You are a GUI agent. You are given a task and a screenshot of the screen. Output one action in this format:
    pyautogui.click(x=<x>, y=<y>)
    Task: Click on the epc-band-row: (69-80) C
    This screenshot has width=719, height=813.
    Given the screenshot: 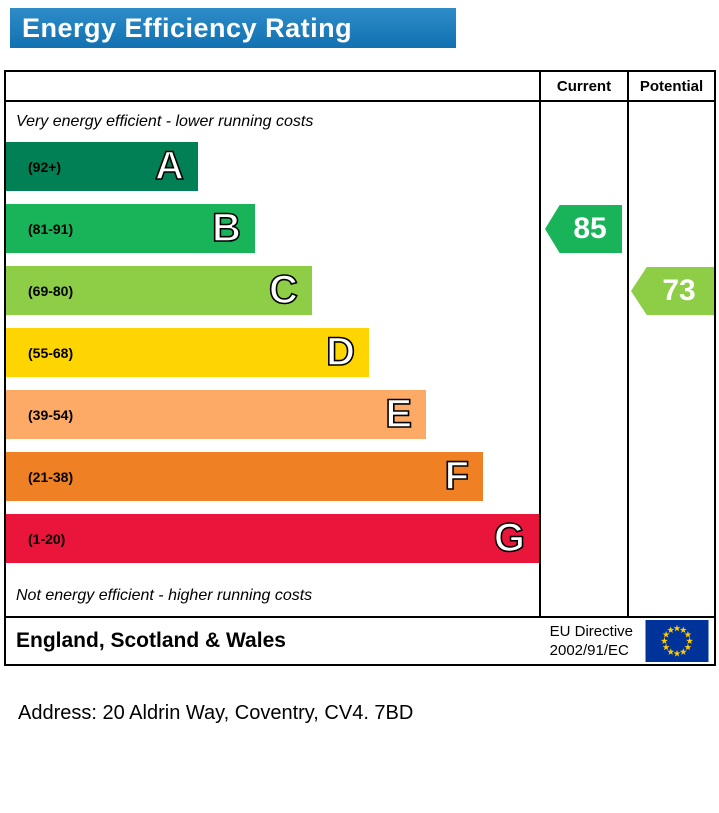 What is the action you would take?
    pyautogui.click(x=272, y=290)
    